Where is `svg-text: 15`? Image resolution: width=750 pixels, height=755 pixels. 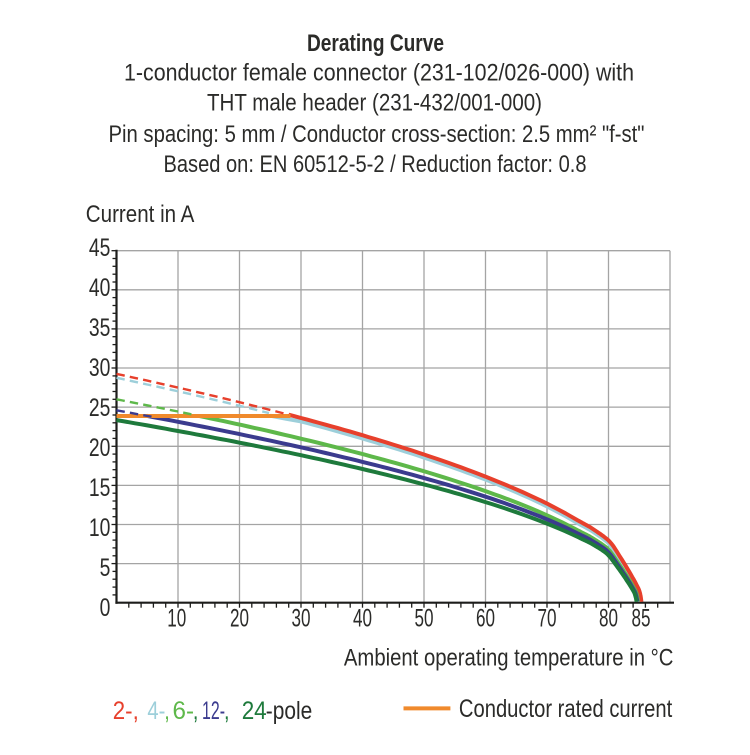
svg-text: 15 is located at coordinates (100, 488).